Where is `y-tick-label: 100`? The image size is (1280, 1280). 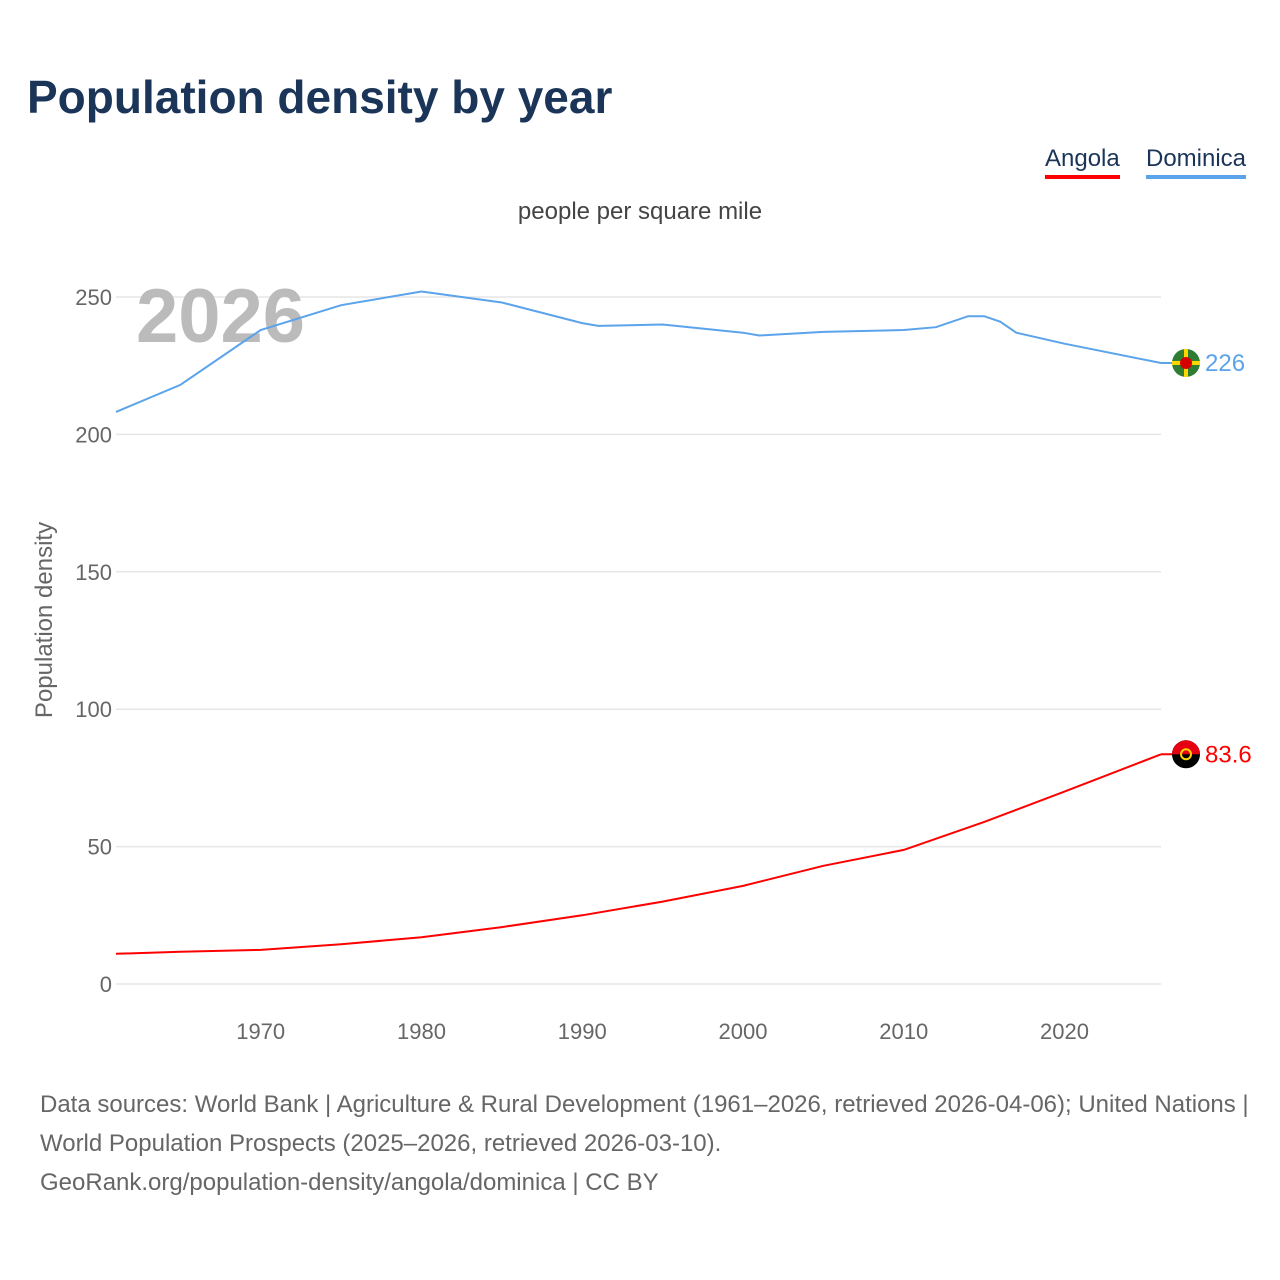
y-tick-label: 100 is located at coordinates (93, 709).